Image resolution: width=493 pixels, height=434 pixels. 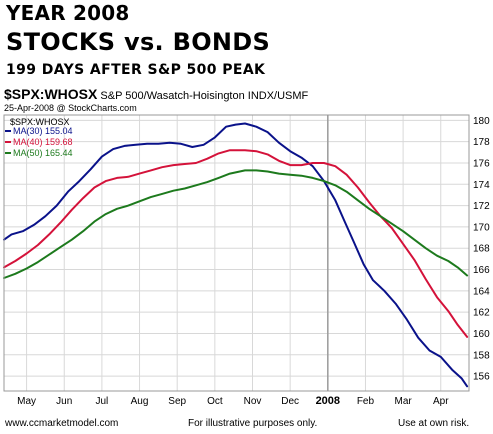 I want to click on header-line-title: STOCKS vs. BONDS, so click(x=138, y=42).